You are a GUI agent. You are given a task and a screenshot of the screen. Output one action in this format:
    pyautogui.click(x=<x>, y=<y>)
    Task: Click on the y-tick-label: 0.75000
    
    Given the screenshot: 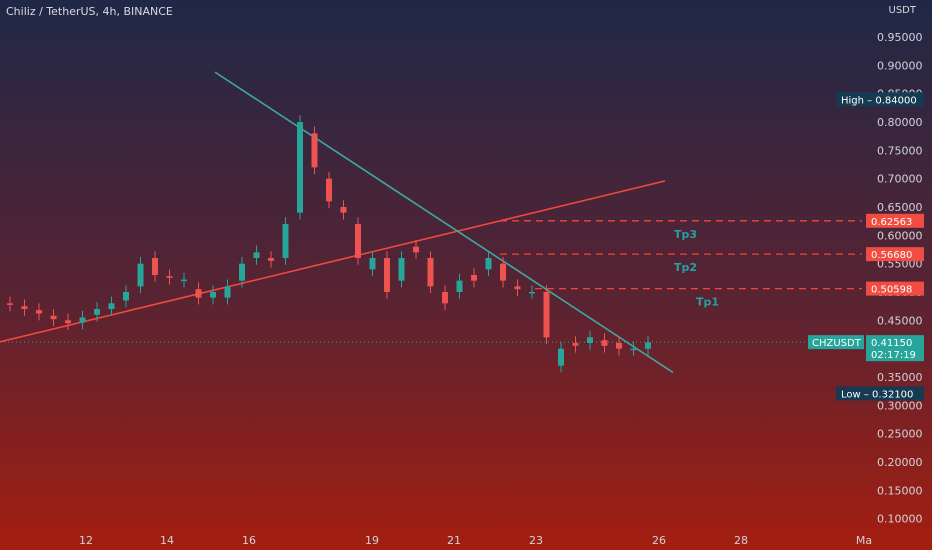 What is the action you would take?
    pyautogui.click(x=900, y=150)
    